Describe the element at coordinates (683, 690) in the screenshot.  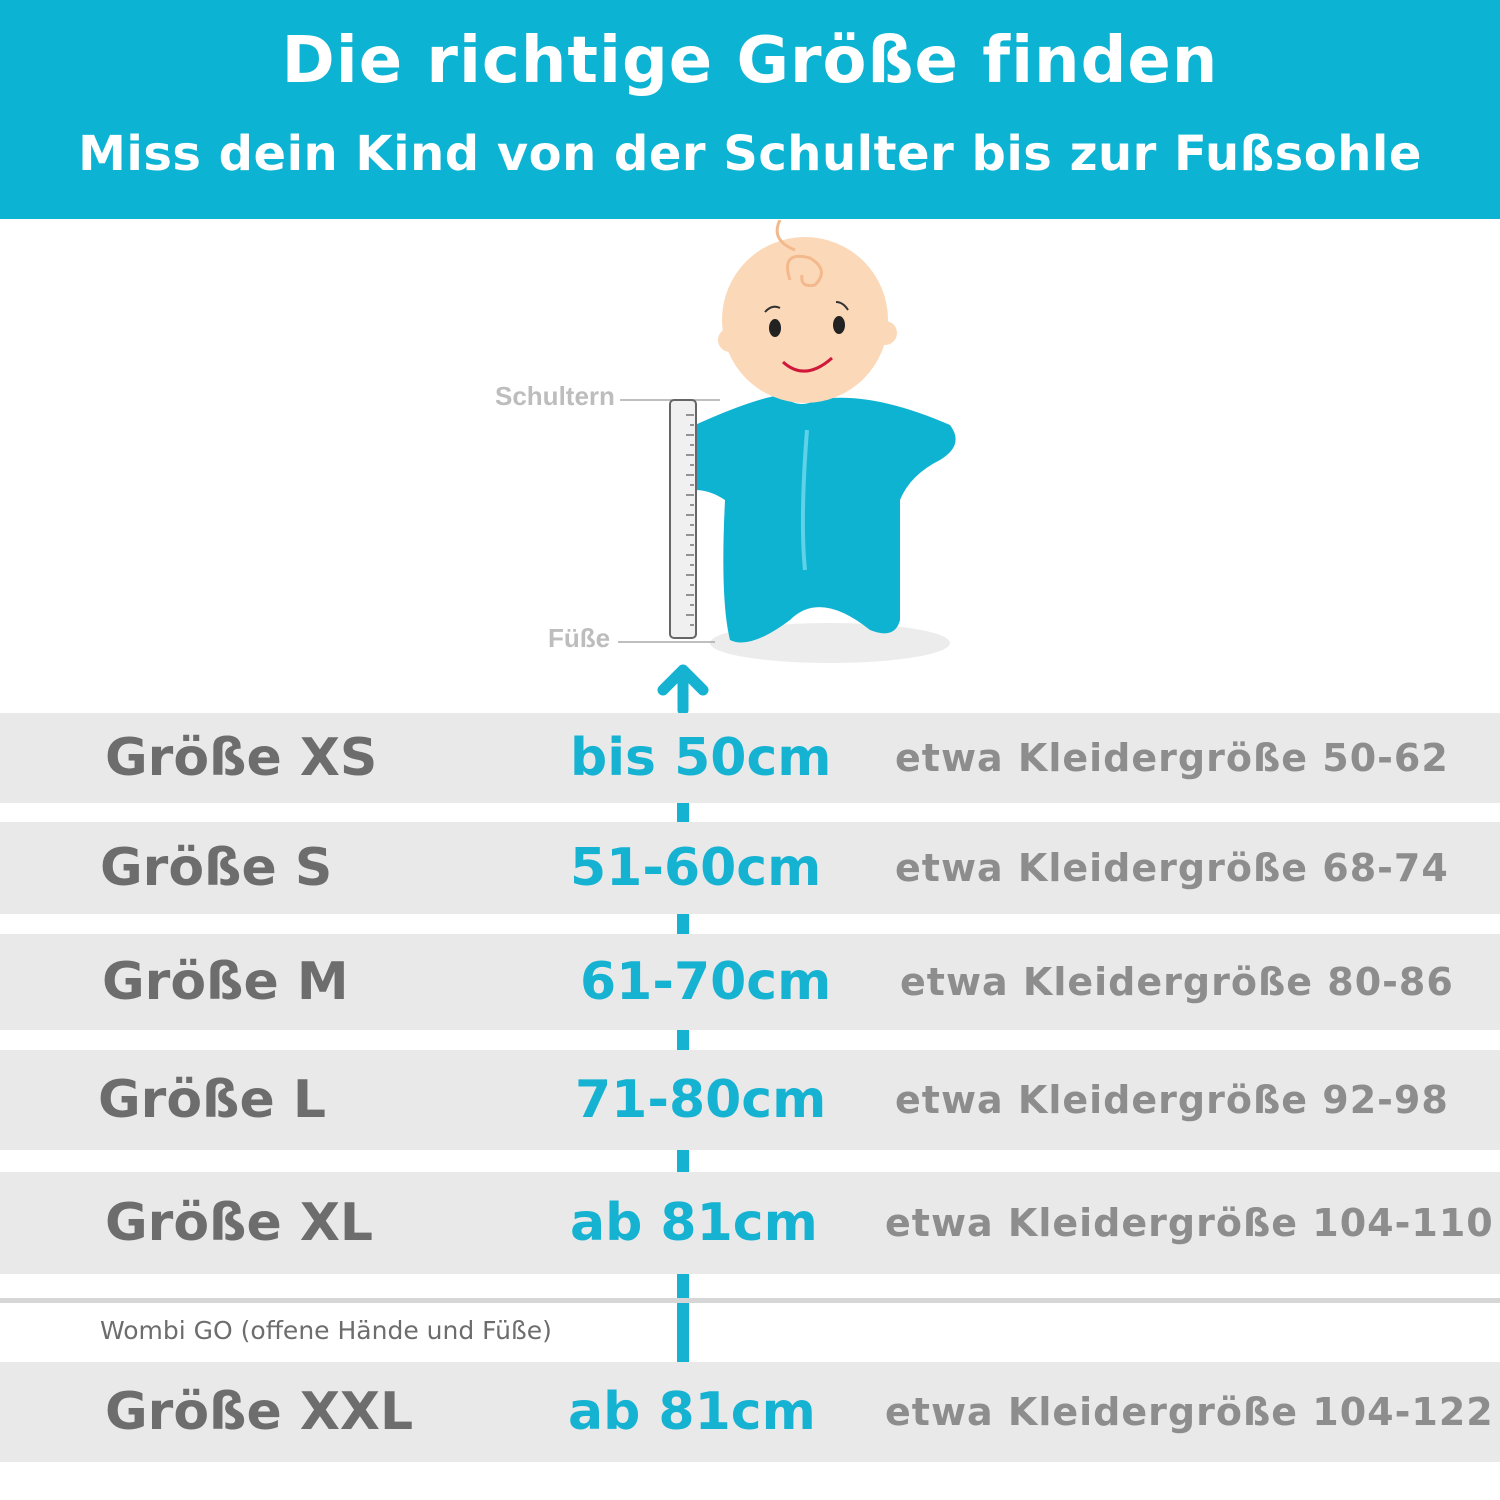
I see `arrow-up-icon` at that location.